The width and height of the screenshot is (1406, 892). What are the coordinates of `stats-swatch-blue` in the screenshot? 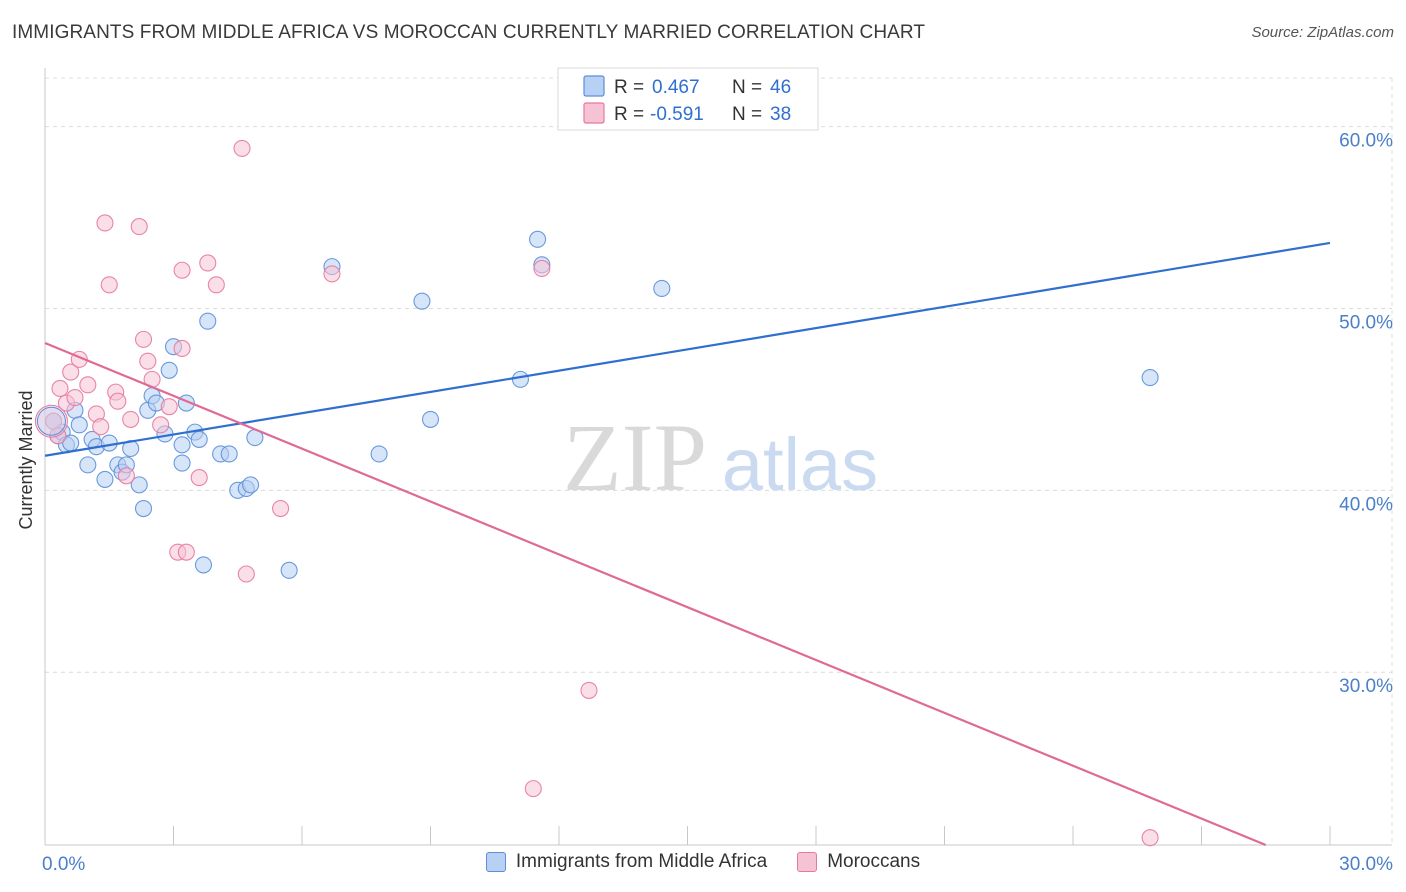 It's located at (594, 86).